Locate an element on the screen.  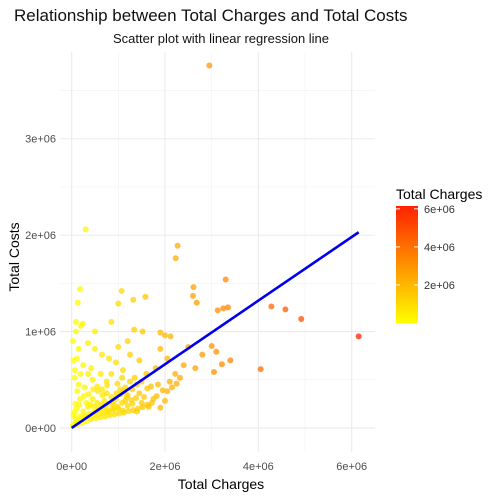
y-tick-label: 0e+00 is located at coordinates (40, 429).